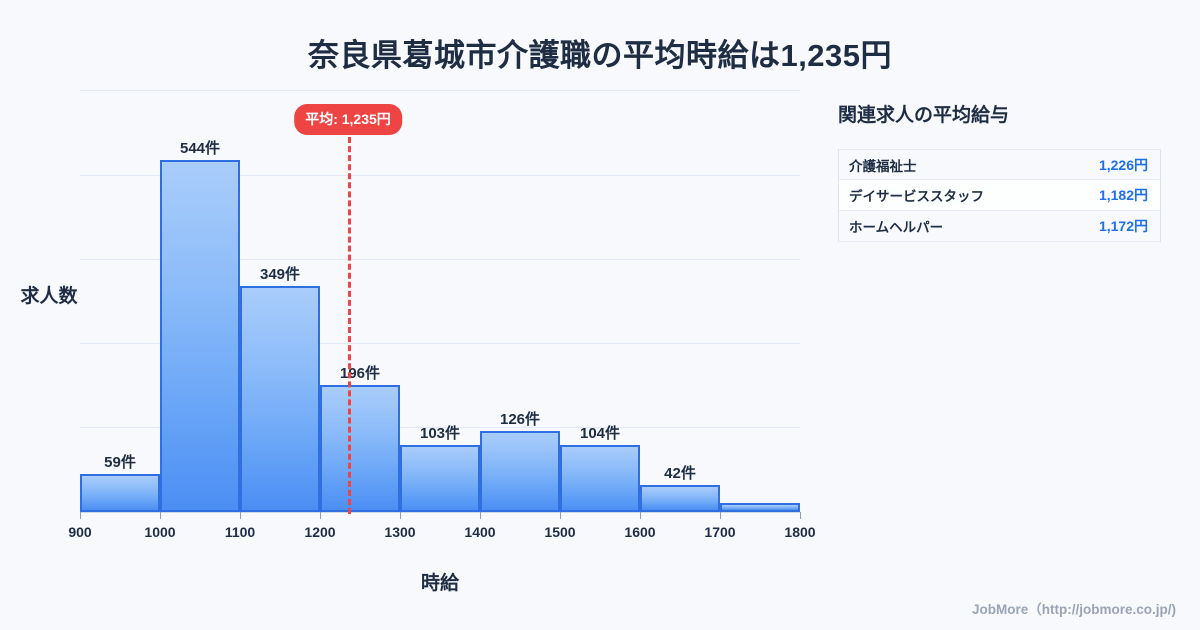 The image size is (1200, 630). What do you see at coordinates (883, 166) in the screenshot?
I see `job-name: 介護福祉士` at bounding box center [883, 166].